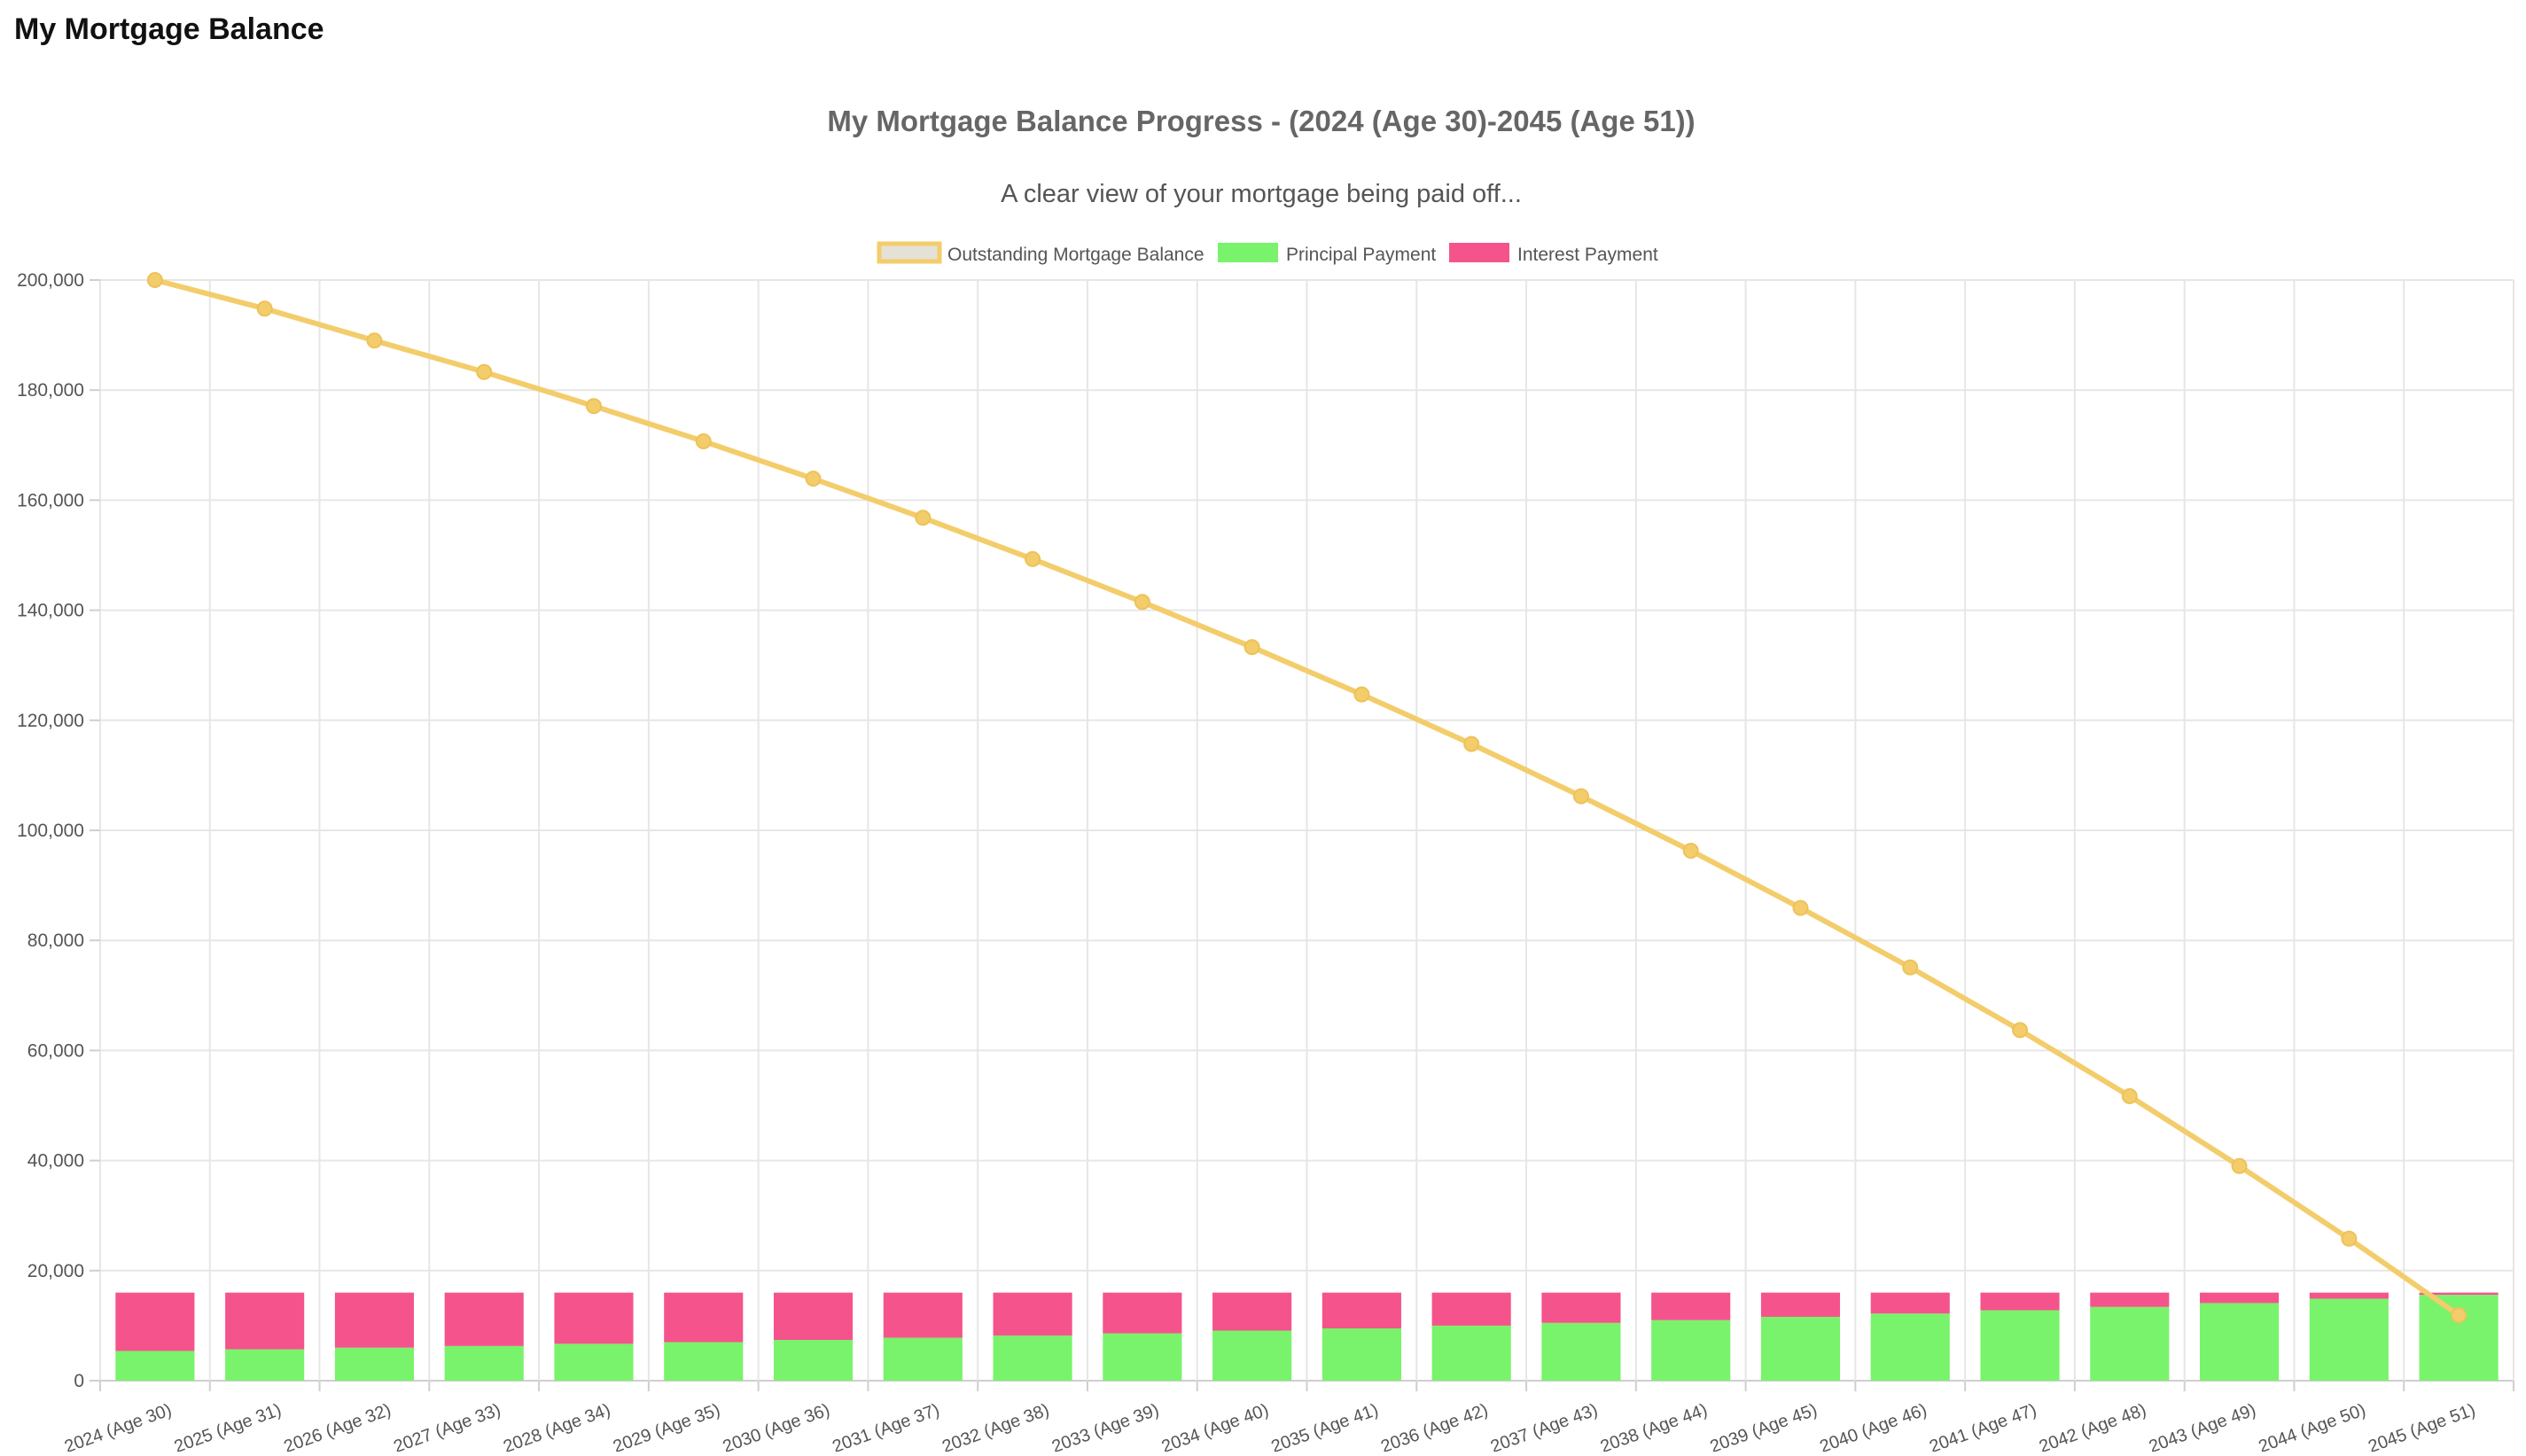 This screenshot has height=1456, width=2526. I want to click on x-tick-label: 2040 (Age 46), so click(1873, 1426).